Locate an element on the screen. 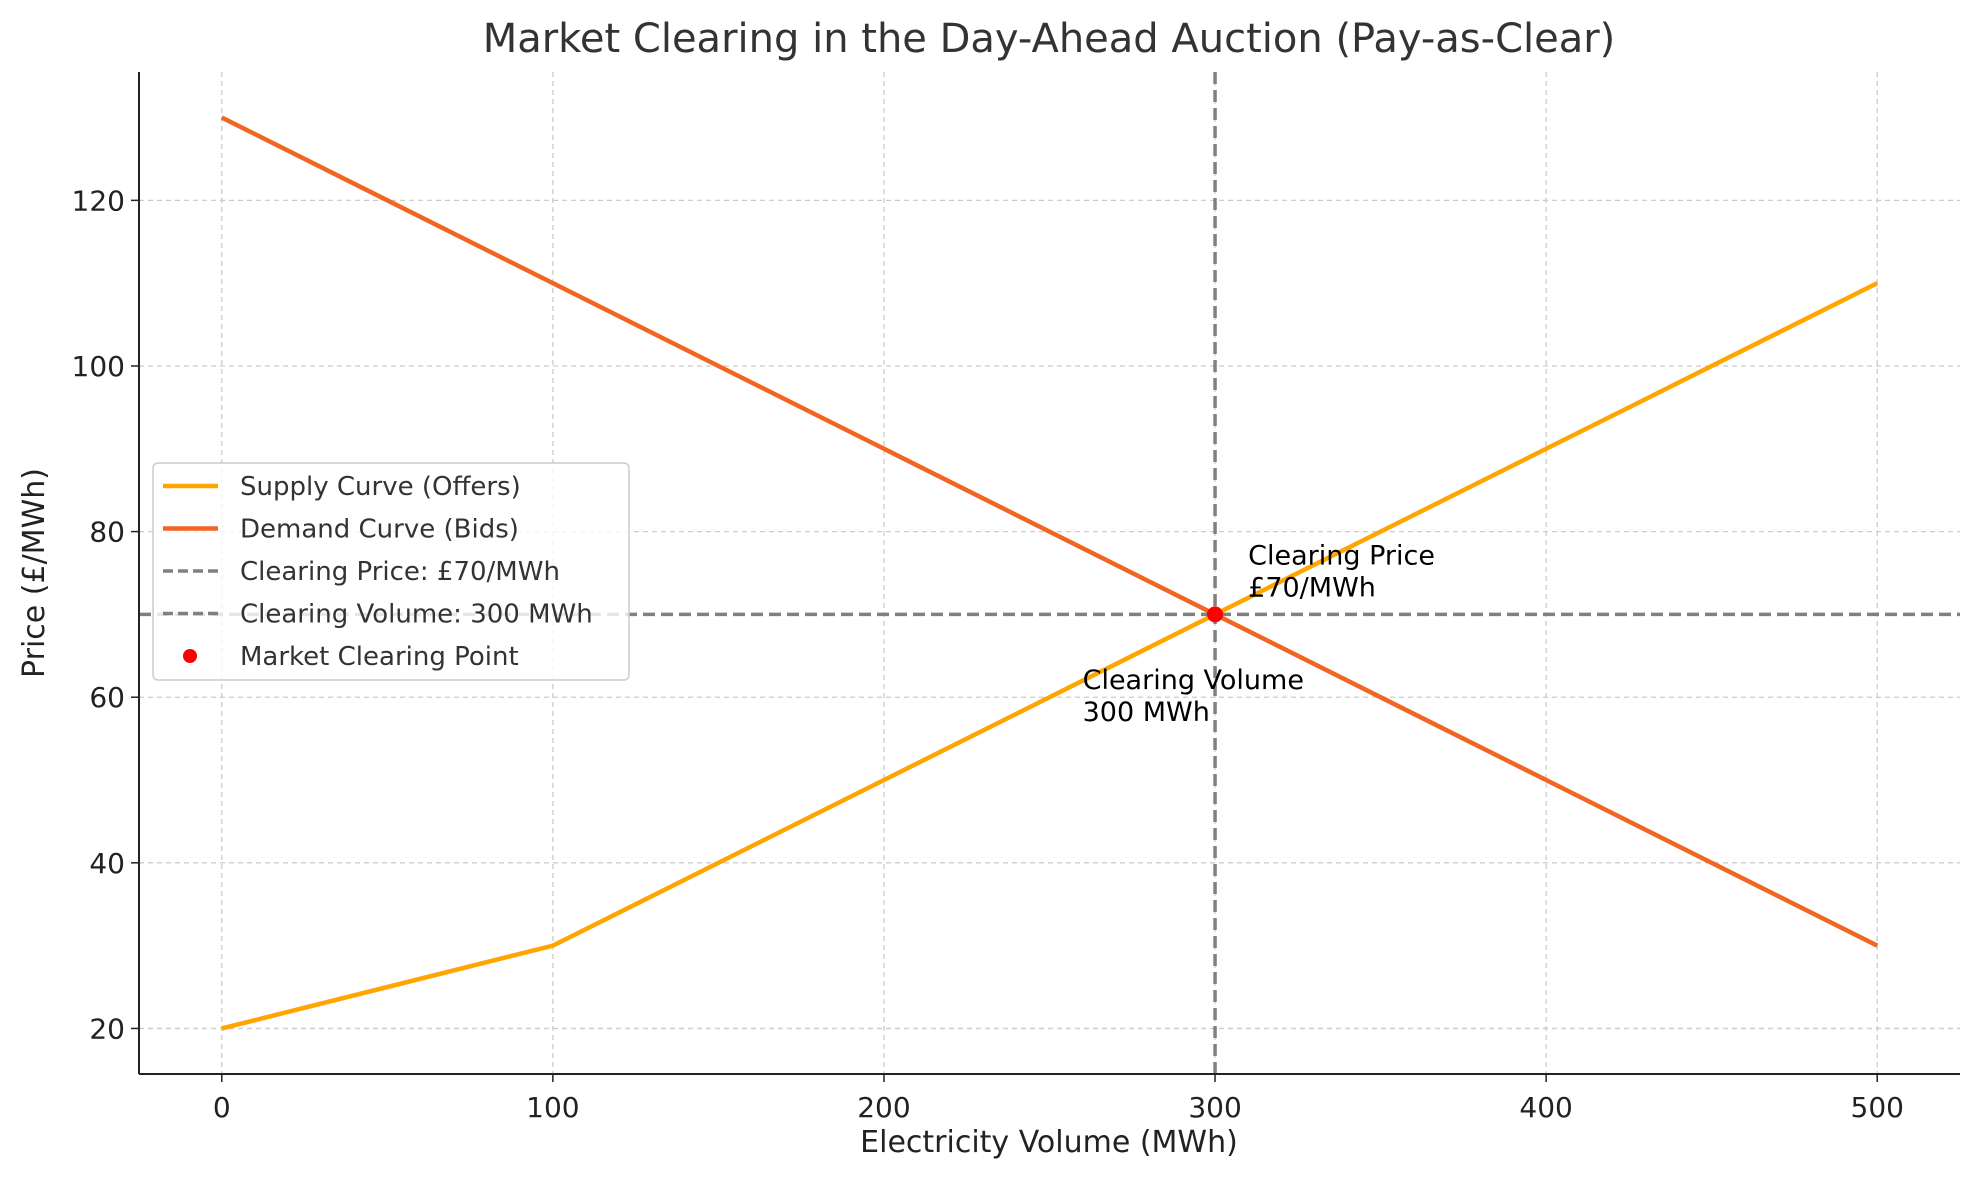 The height and width of the screenshot is (1180, 1979). legend-label: Demand Curve (Bids) is located at coordinates (379, 530).